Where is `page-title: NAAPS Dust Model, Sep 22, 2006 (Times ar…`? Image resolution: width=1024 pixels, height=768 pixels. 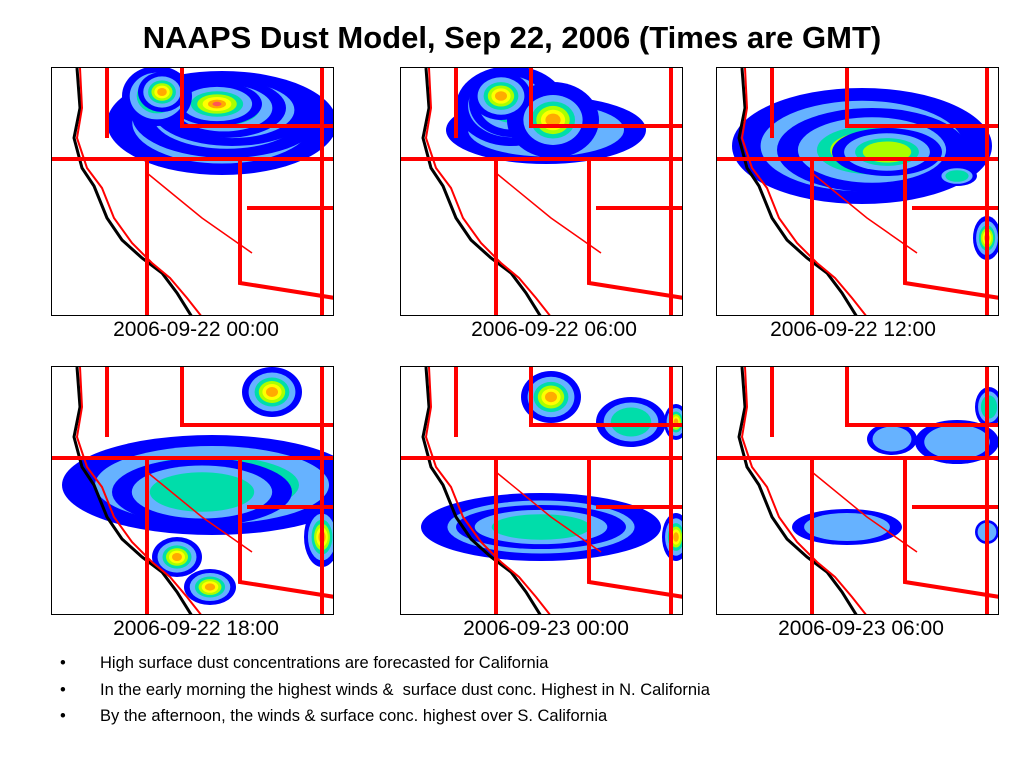 page-title: NAAPS Dust Model, Sep 22, 2006 (Times ar… is located at coordinates (512, 37).